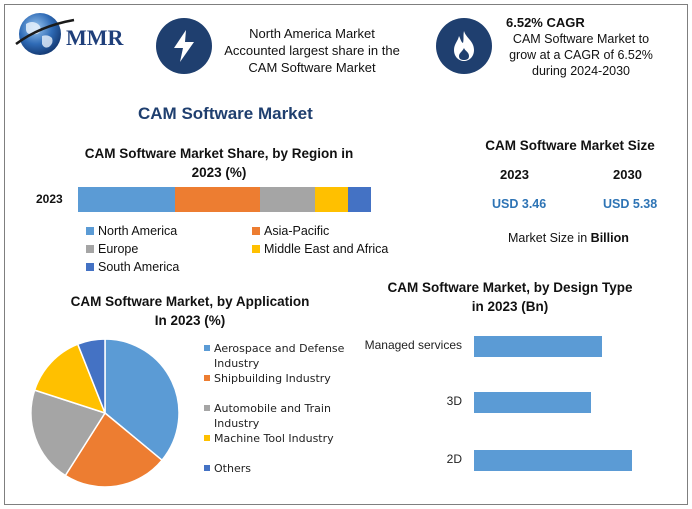 The width and height of the screenshot is (692, 509). Describe the element at coordinates (190, 320) in the screenshot. I see `application-title-line: In 2023 (%)` at that location.